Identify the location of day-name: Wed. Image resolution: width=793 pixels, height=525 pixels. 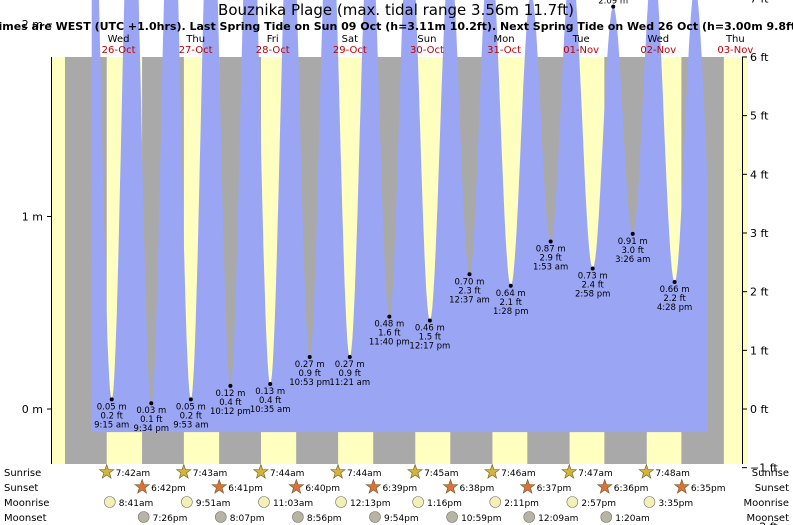
(119, 39).